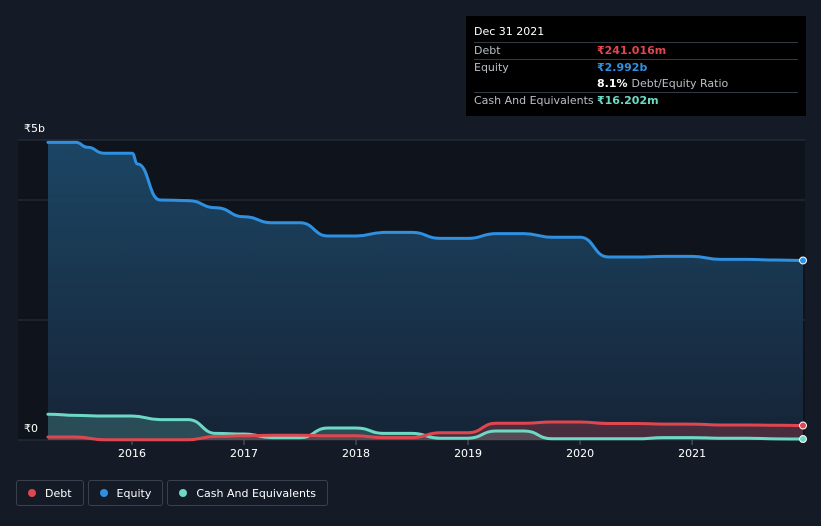  Describe the element at coordinates (132, 453) in the screenshot. I see `x-tick-label: 2016` at that location.